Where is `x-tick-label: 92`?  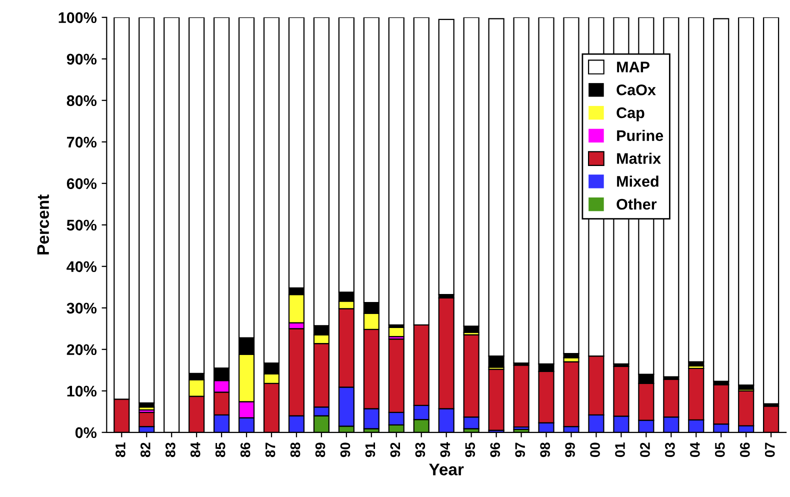 x-tick-label: 92 is located at coordinates (395, 450).